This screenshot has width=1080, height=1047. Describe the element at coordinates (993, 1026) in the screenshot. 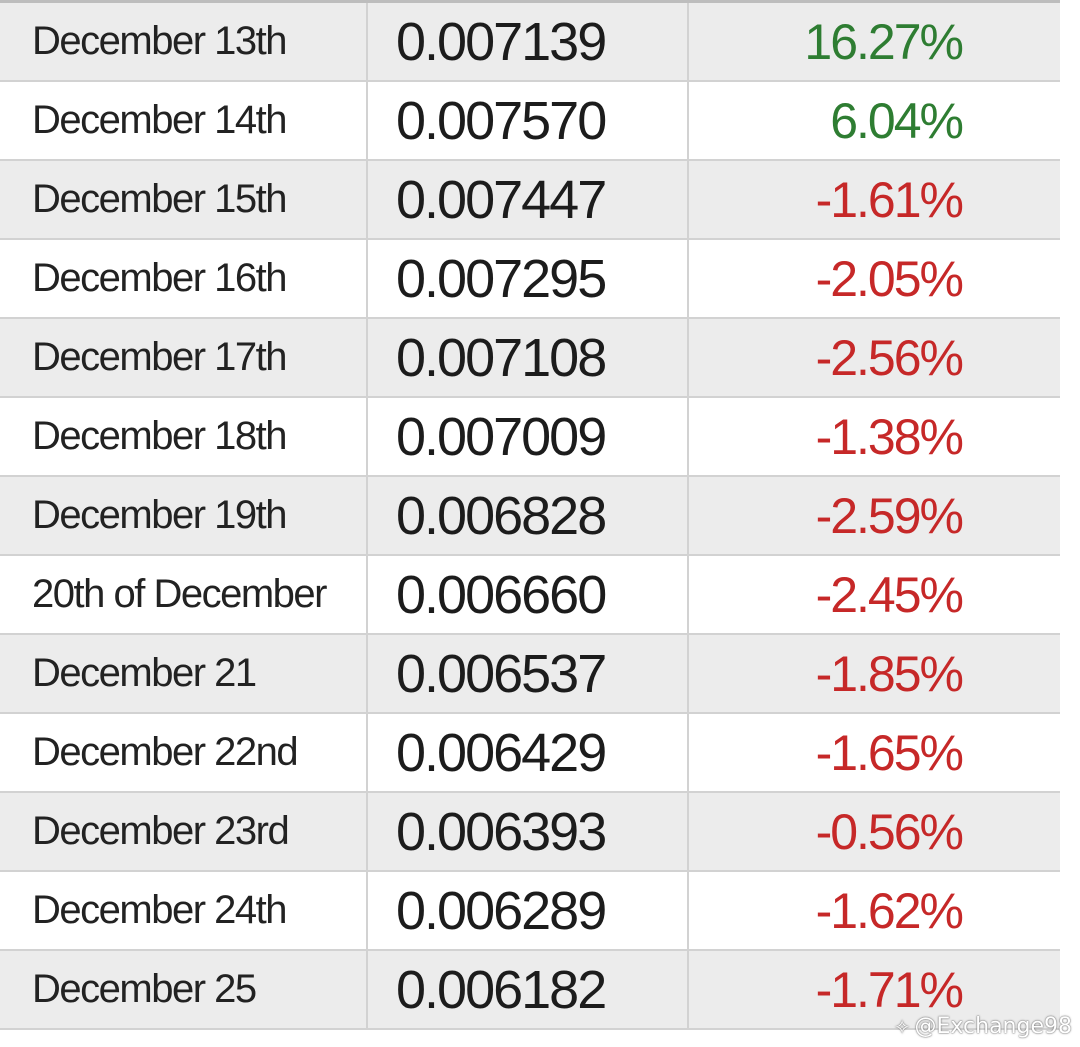

I see `watermark-text: @Exchange98` at that location.